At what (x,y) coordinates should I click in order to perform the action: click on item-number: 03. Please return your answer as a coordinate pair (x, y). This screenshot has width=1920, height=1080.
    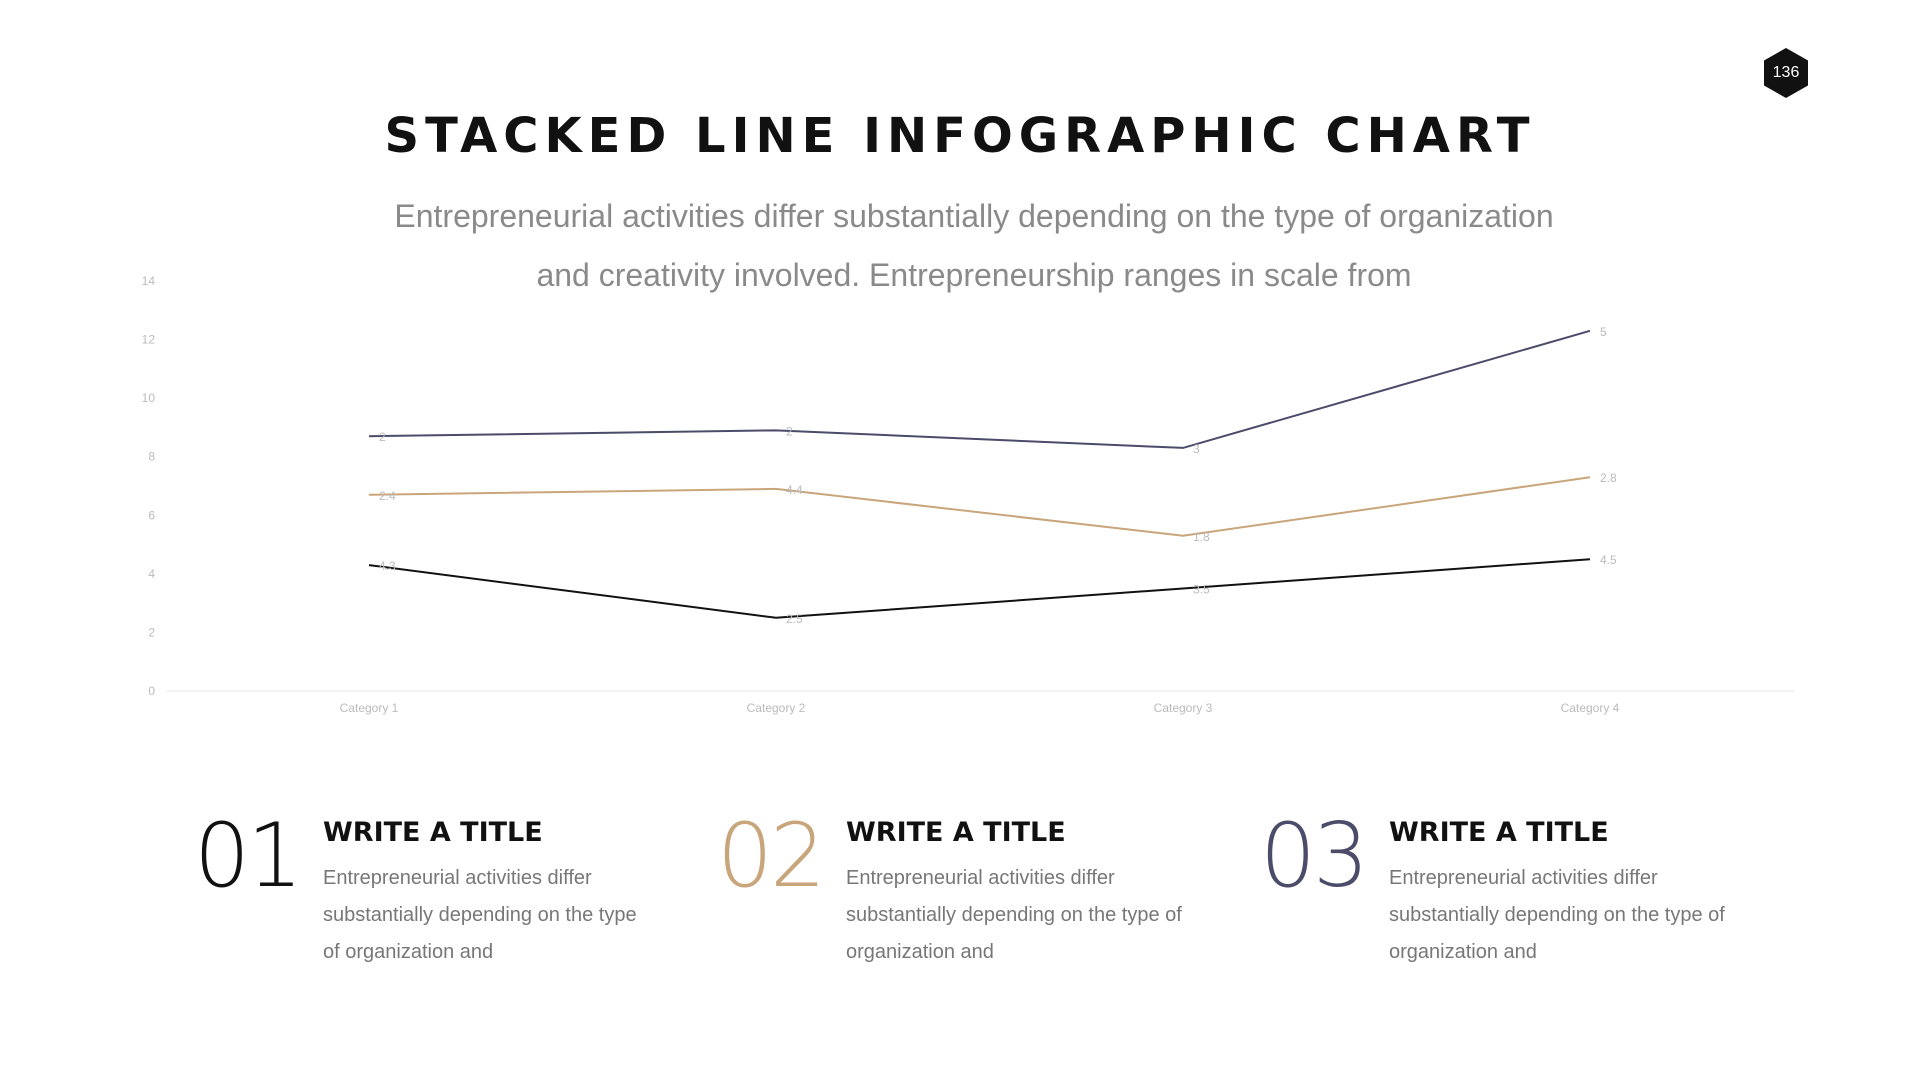
    Looking at the image, I should click on (1314, 855).